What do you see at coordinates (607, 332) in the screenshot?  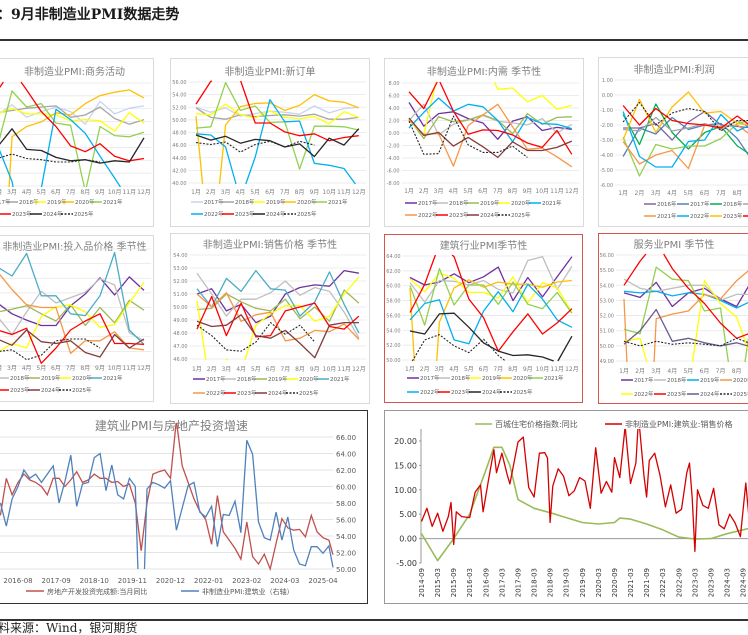 I see `y-tick-label: 51.00` at bounding box center [607, 332].